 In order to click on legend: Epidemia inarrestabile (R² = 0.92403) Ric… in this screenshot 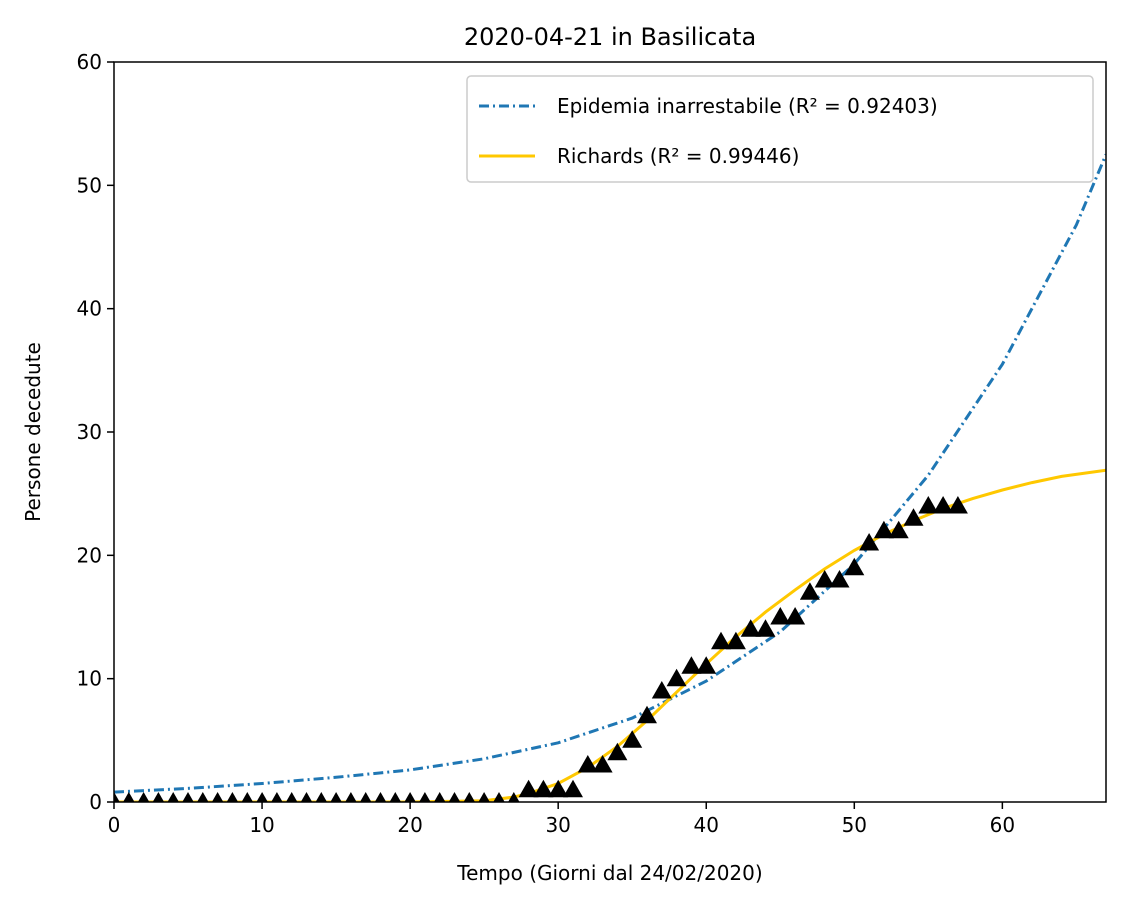, I will do `click(780, 129)`.